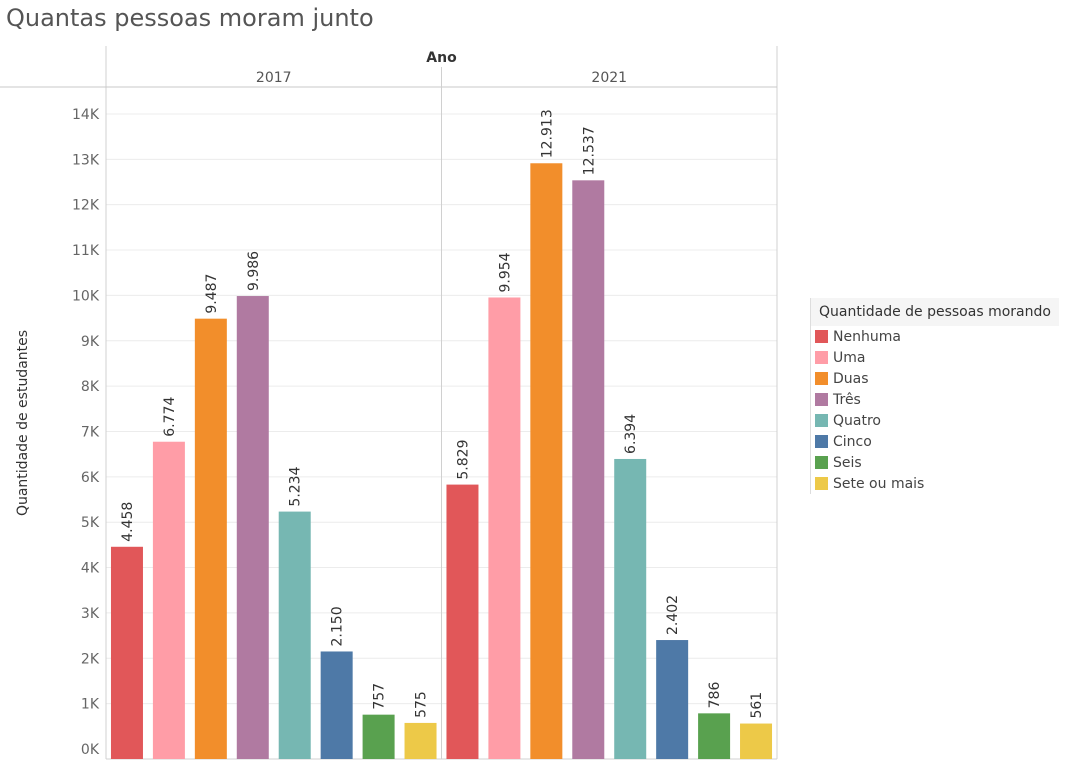  I want to click on data-label: 561, so click(757, 705).